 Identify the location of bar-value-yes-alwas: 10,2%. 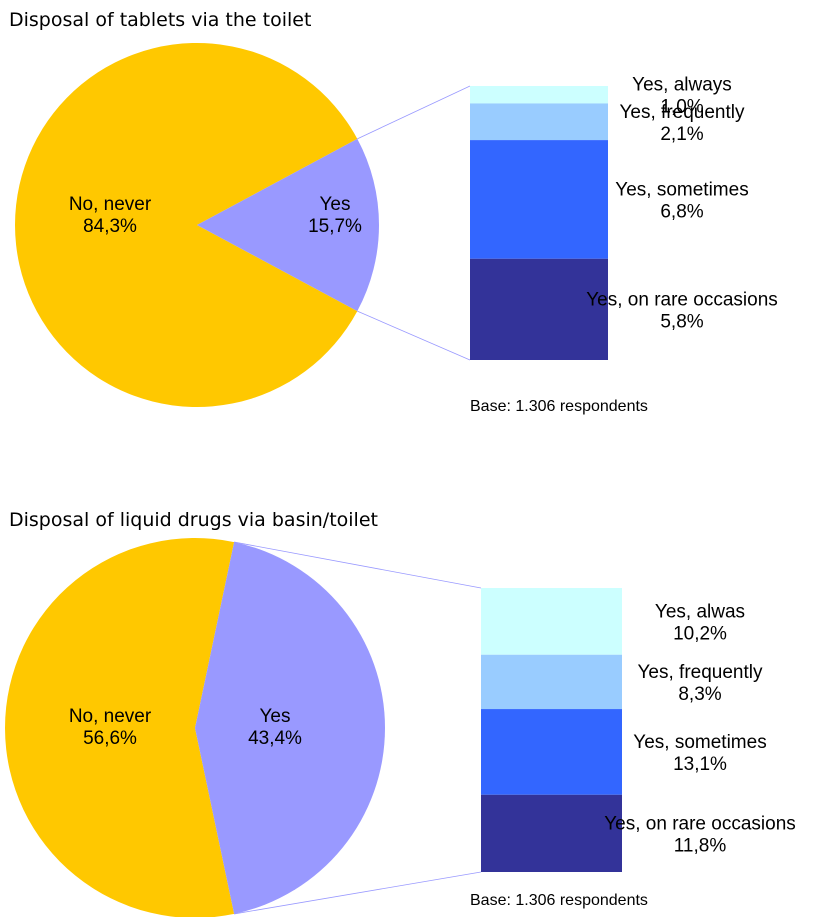
(700, 633).